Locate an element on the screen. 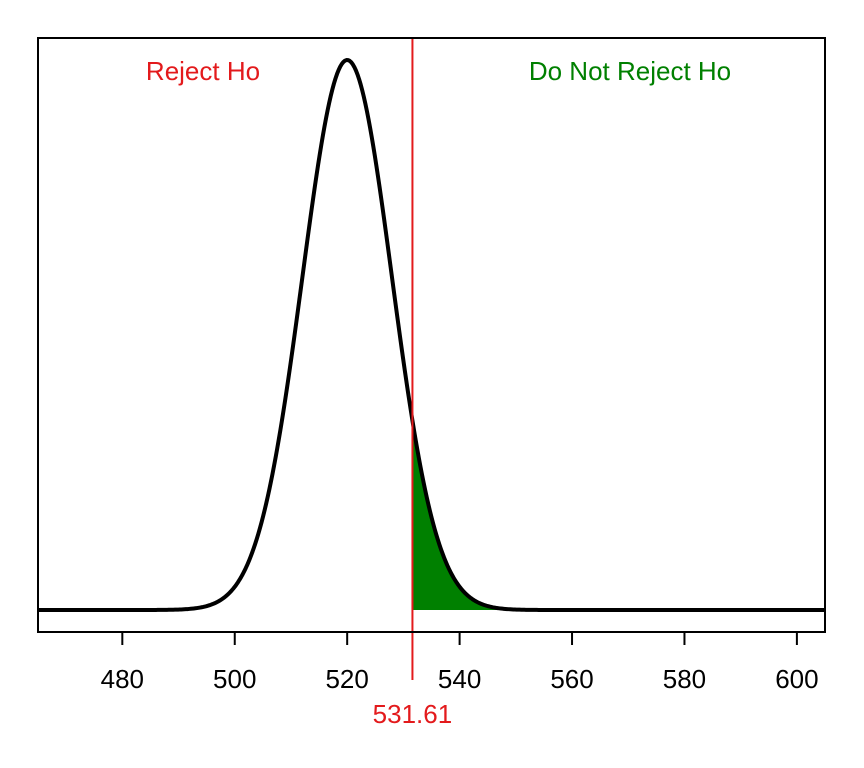 This screenshot has height=768, width=864. x-axis-ticks: 480 500 520 540 560 580 600 is located at coordinates (460, 663).